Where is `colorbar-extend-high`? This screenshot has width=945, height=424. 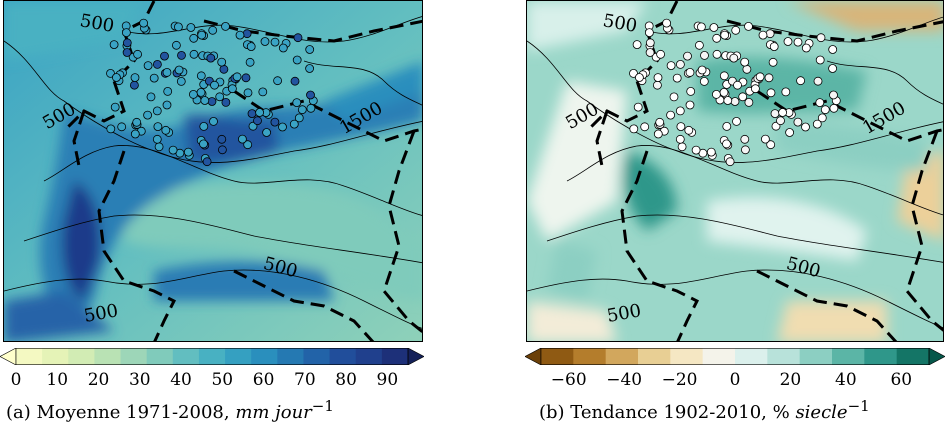 colorbar-extend-high is located at coordinates (415, 356).